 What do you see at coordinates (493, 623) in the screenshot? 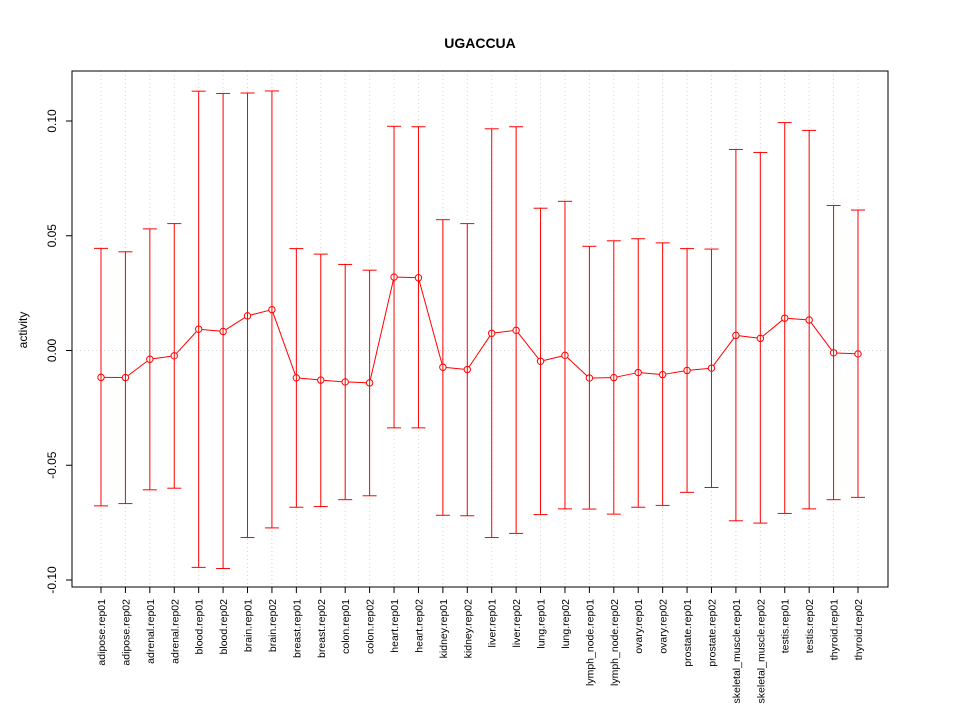
I see `x-tick-label: liver.rep01` at bounding box center [493, 623].